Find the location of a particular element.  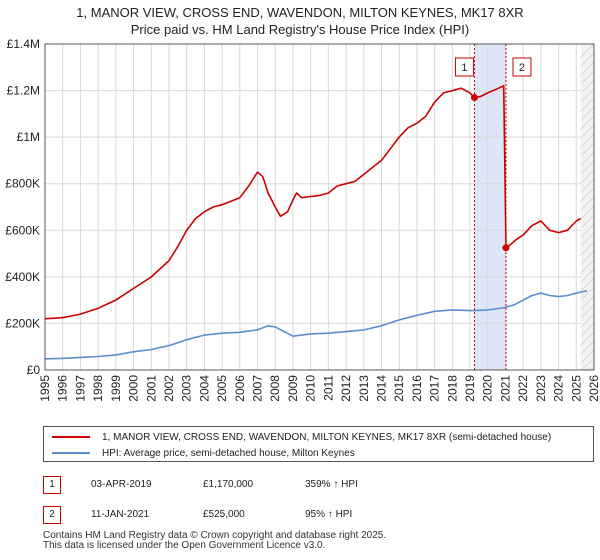

x-tick-label: 2012 is located at coordinates (346, 388).